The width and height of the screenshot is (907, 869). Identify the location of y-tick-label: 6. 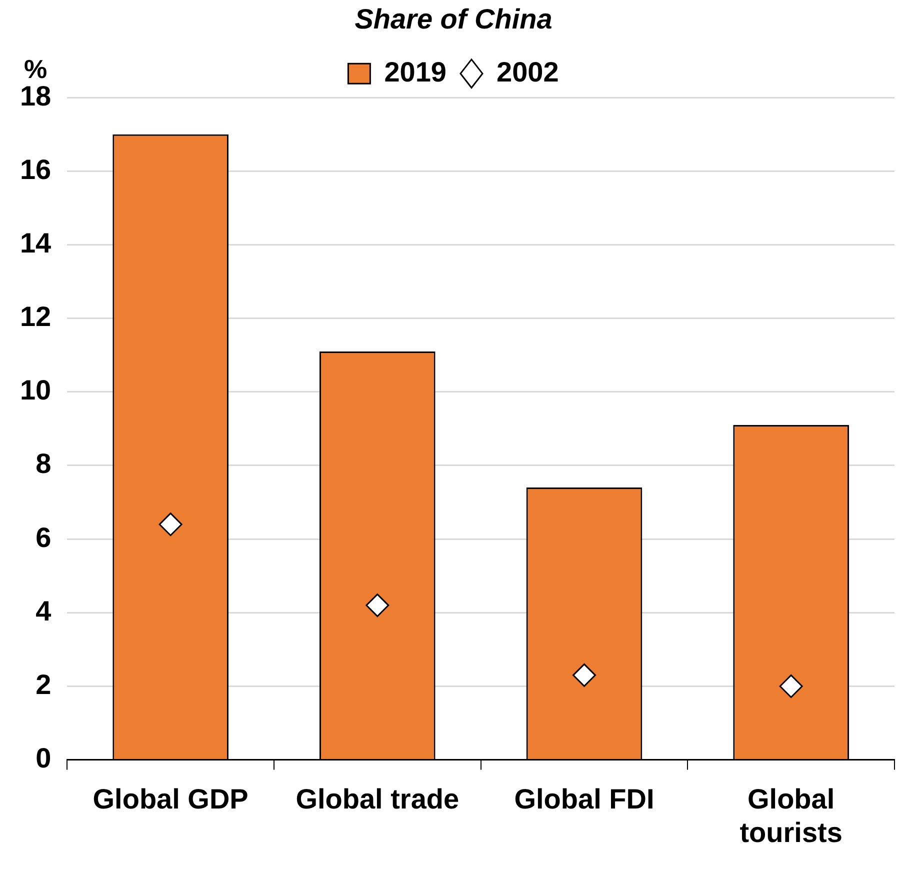
(44, 537).